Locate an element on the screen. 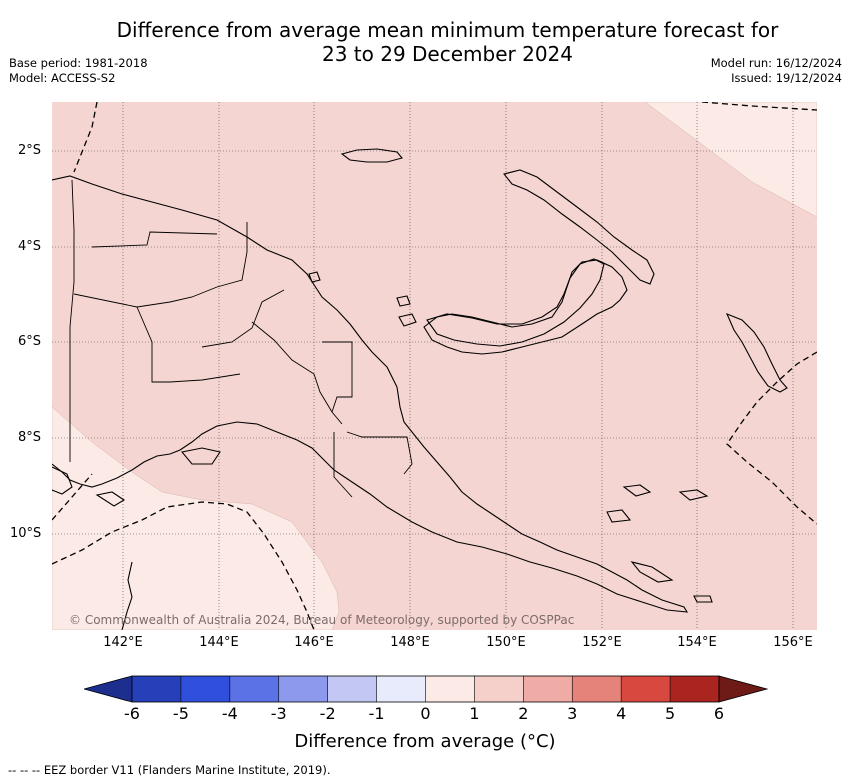 This screenshot has height=781, width=850. colorbar-tick-label: -3 is located at coordinates (278, 713).